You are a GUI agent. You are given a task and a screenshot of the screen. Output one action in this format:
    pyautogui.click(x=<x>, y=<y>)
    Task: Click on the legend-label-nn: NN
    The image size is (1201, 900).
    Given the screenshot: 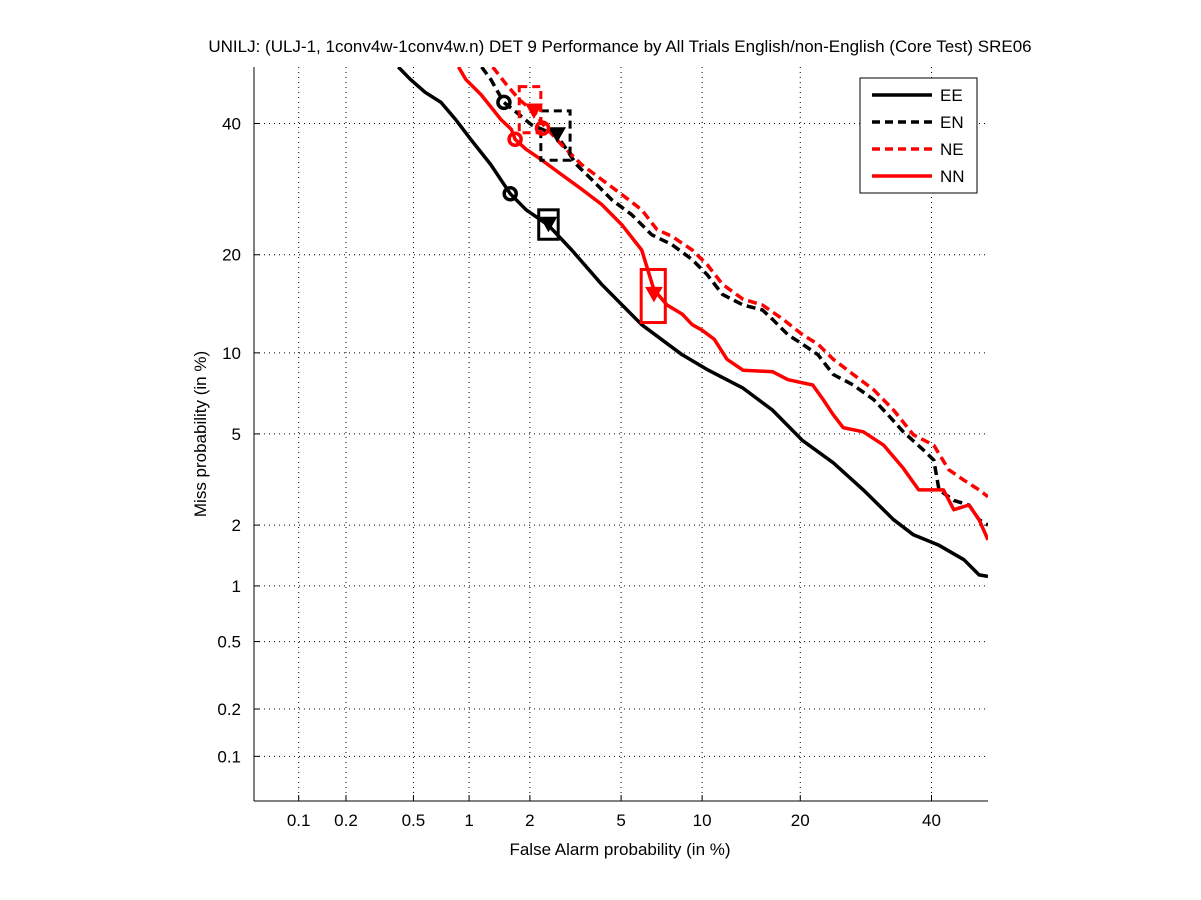 What is the action you would take?
    pyautogui.click(x=952, y=176)
    